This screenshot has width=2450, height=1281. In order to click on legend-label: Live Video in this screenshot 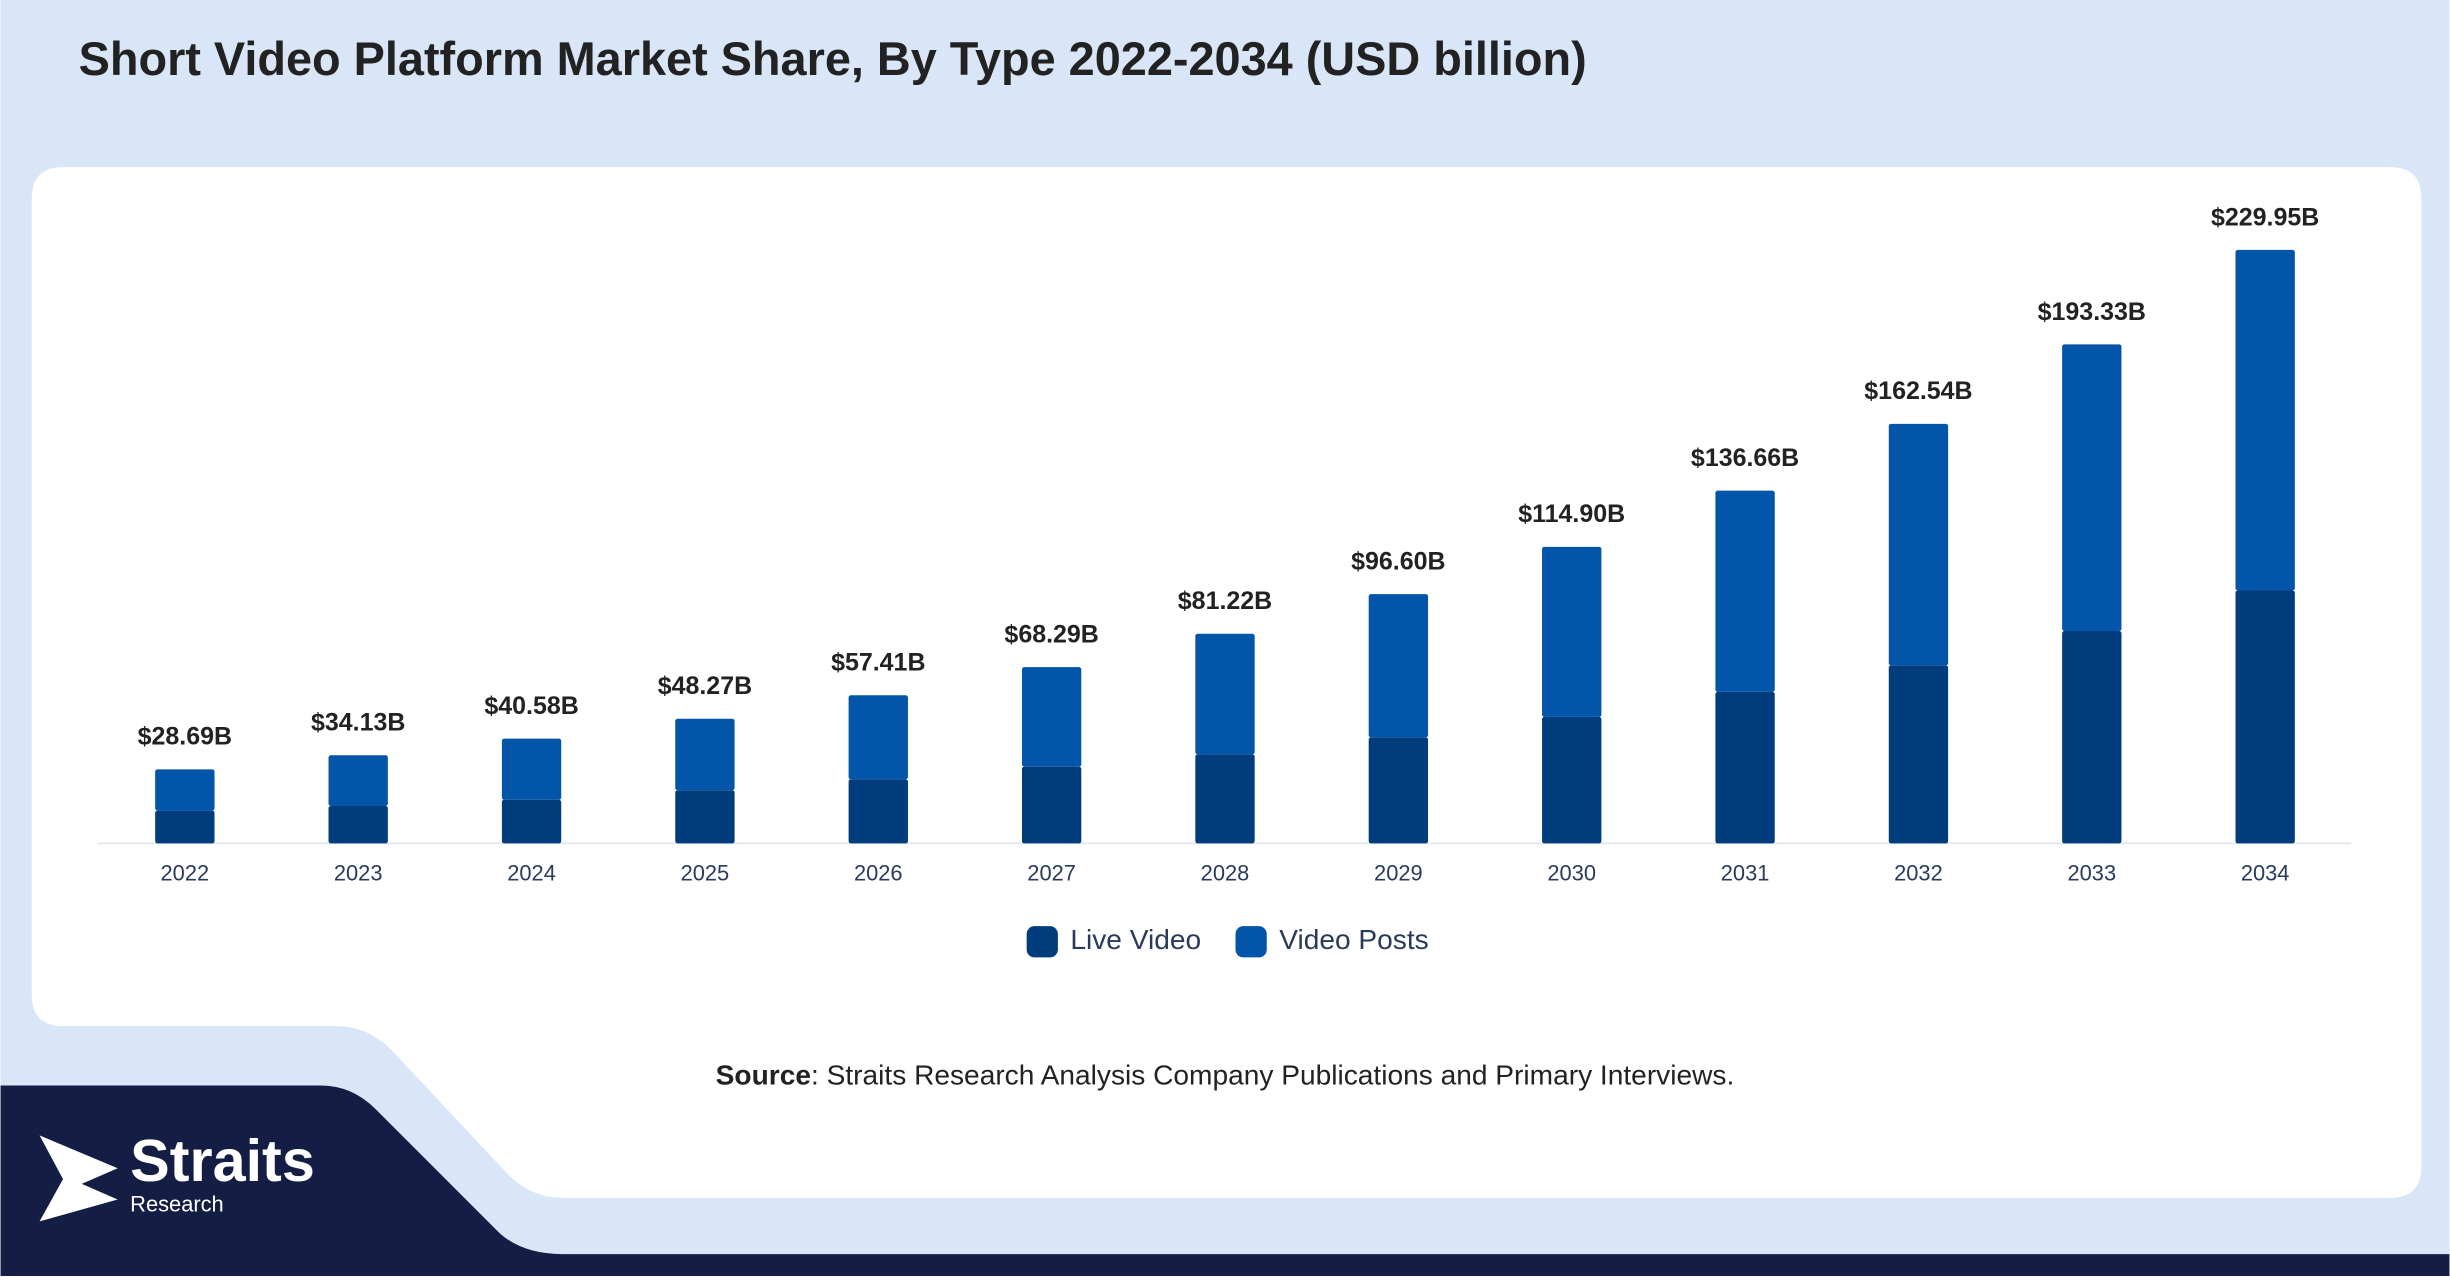, I will do `click(1135, 939)`.